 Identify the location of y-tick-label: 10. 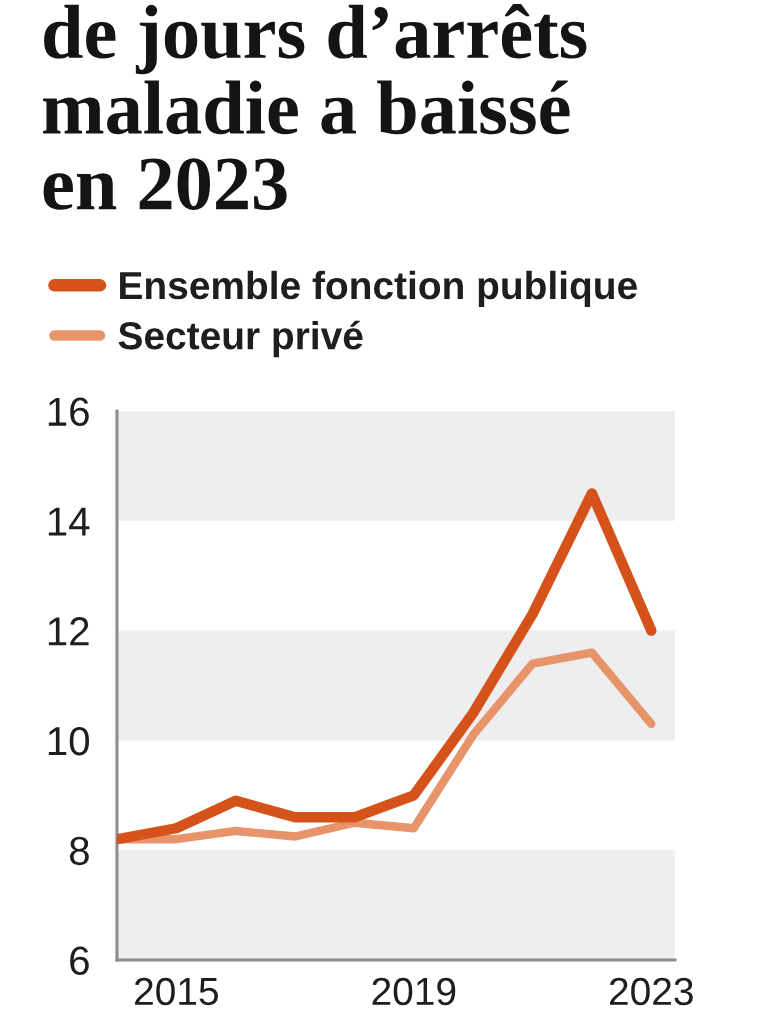
(69, 741).